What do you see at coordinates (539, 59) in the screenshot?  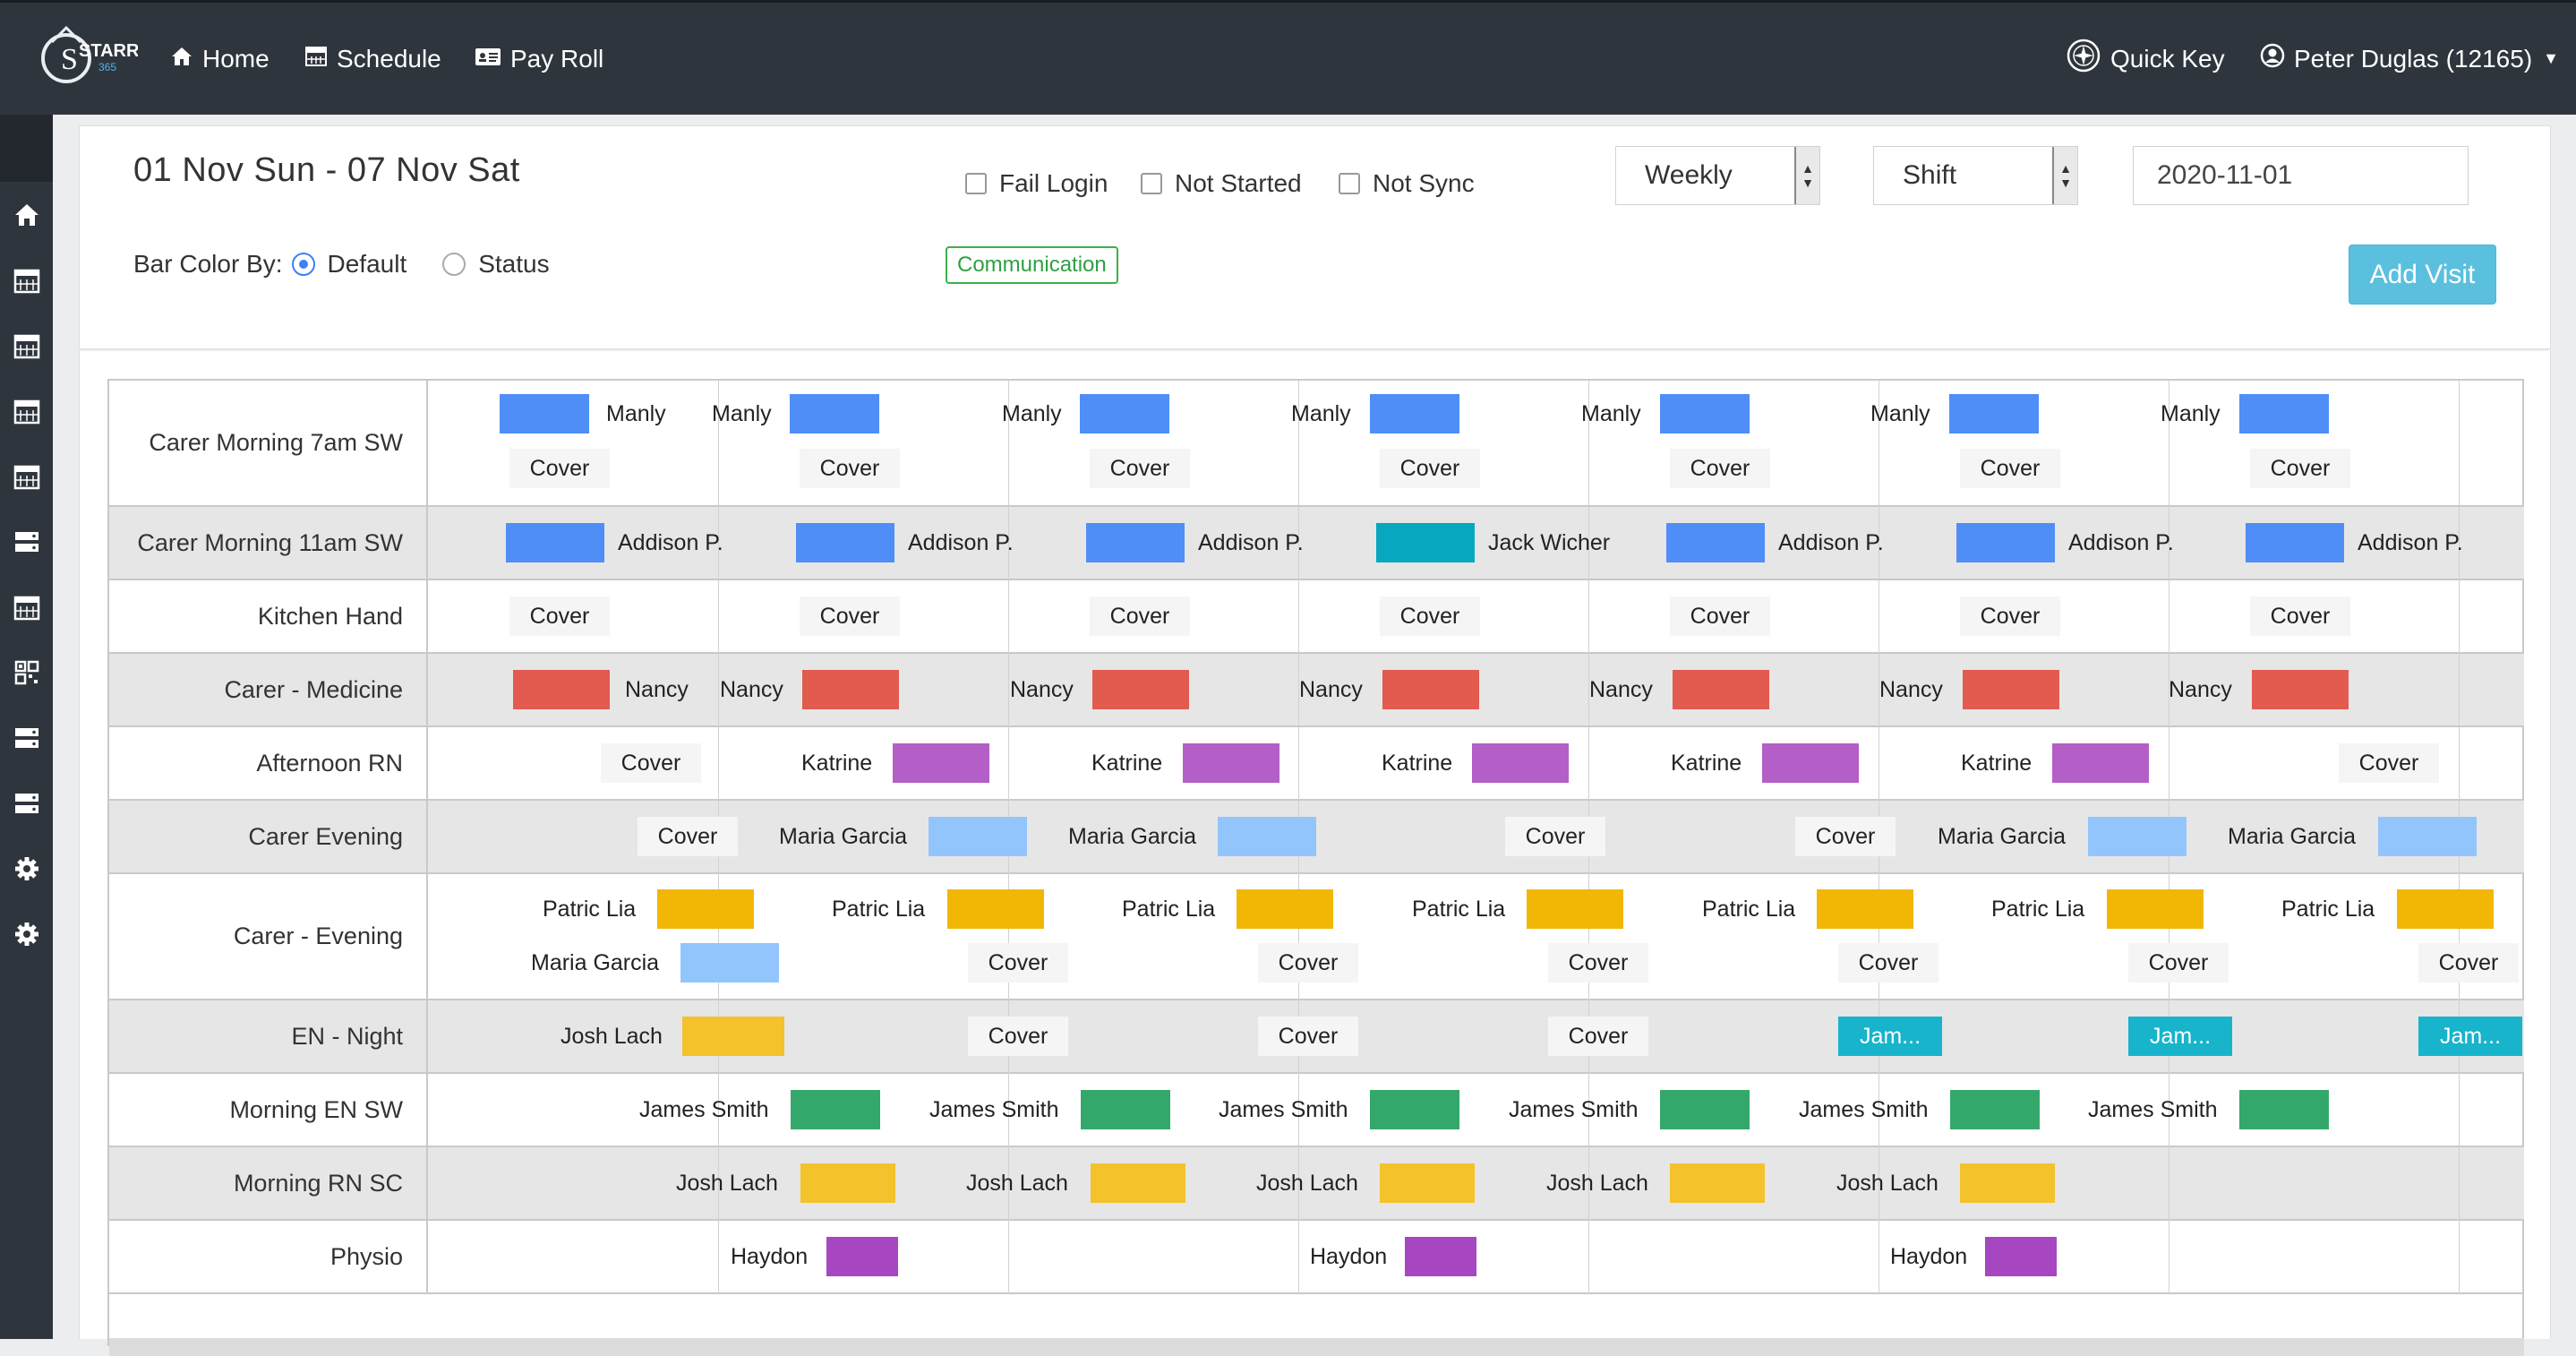 I see `nav-payroll: Pay Roll` at bounding box center [539, 59].